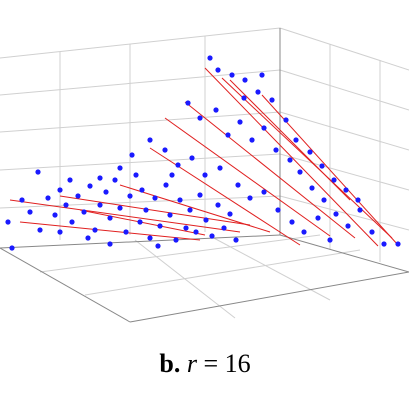 The width and height of the screenshot is (409, 409). I want to click on caption: b. r = 16, so click(204, 363).